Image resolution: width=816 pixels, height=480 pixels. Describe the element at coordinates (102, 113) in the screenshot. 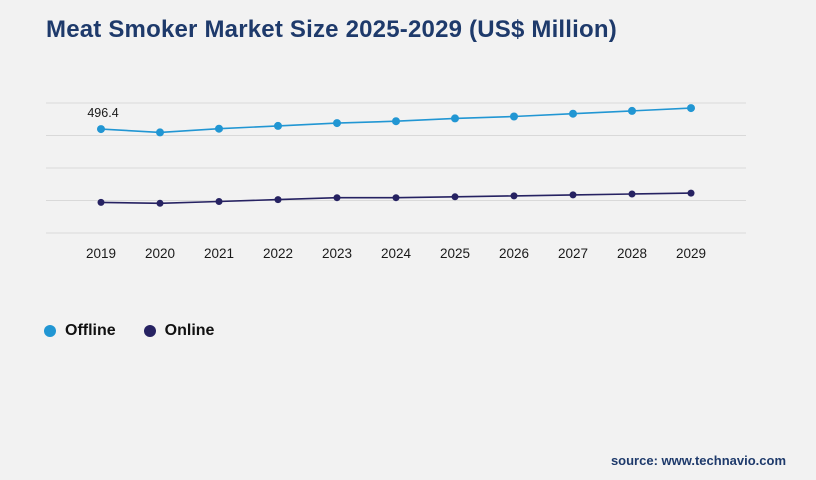

I see `data-label: 496.4` at that location.